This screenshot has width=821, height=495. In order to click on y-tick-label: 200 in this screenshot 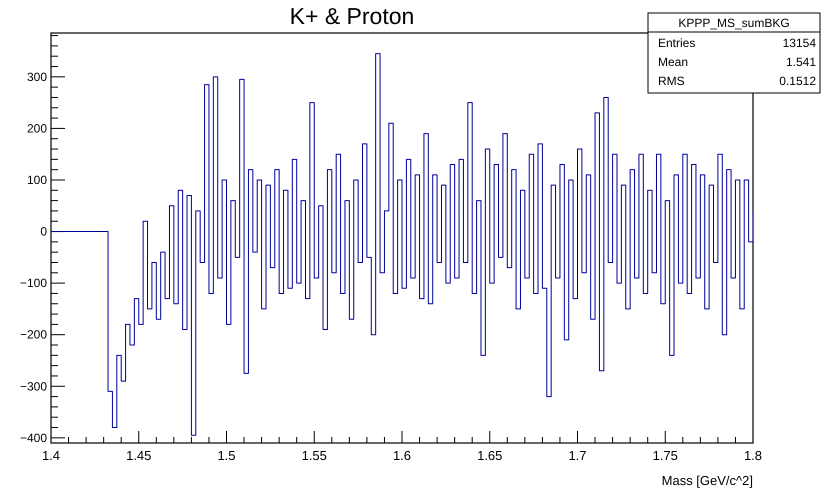, I will do `click(37, 128)`.